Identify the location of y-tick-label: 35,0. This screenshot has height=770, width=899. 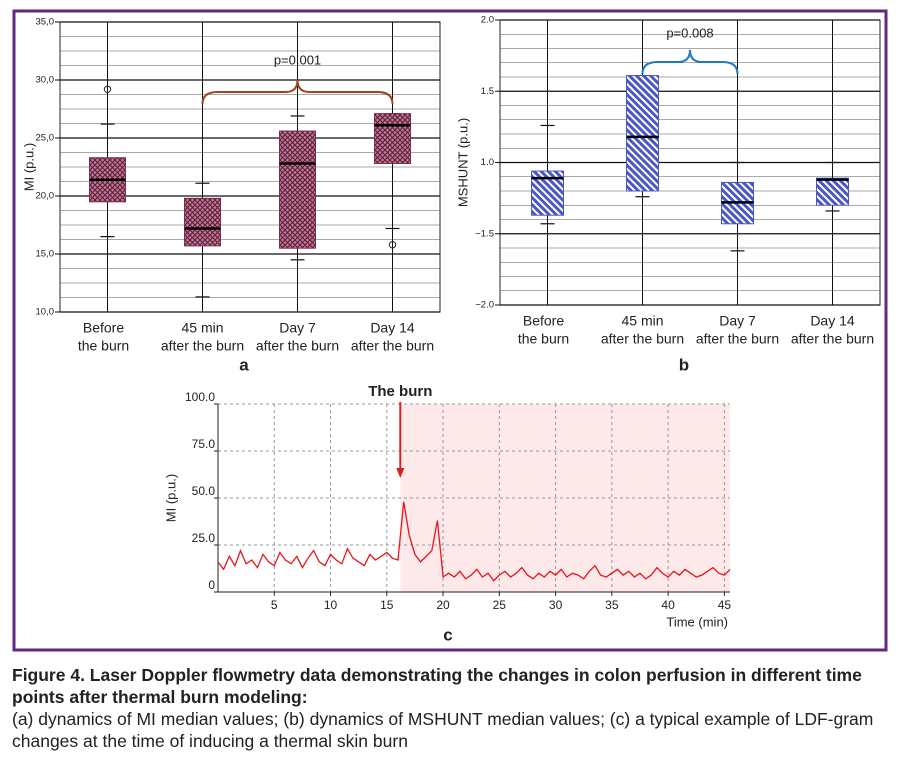
(45, 22).